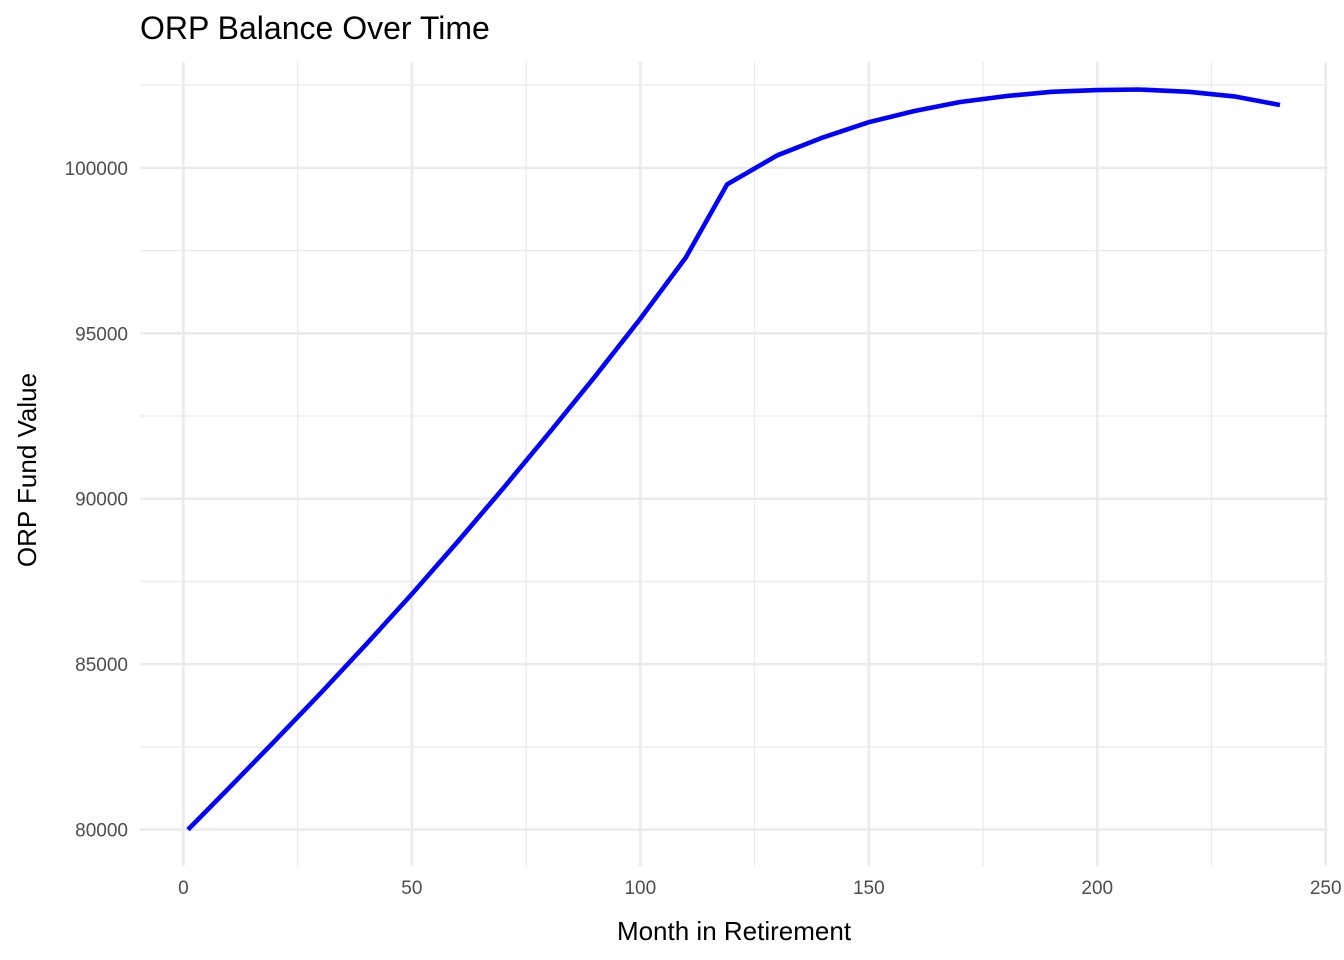 This screenshot has height=960, width=1344. I want to click on x-axis-title: Month in Retirement, so click(734, 931).